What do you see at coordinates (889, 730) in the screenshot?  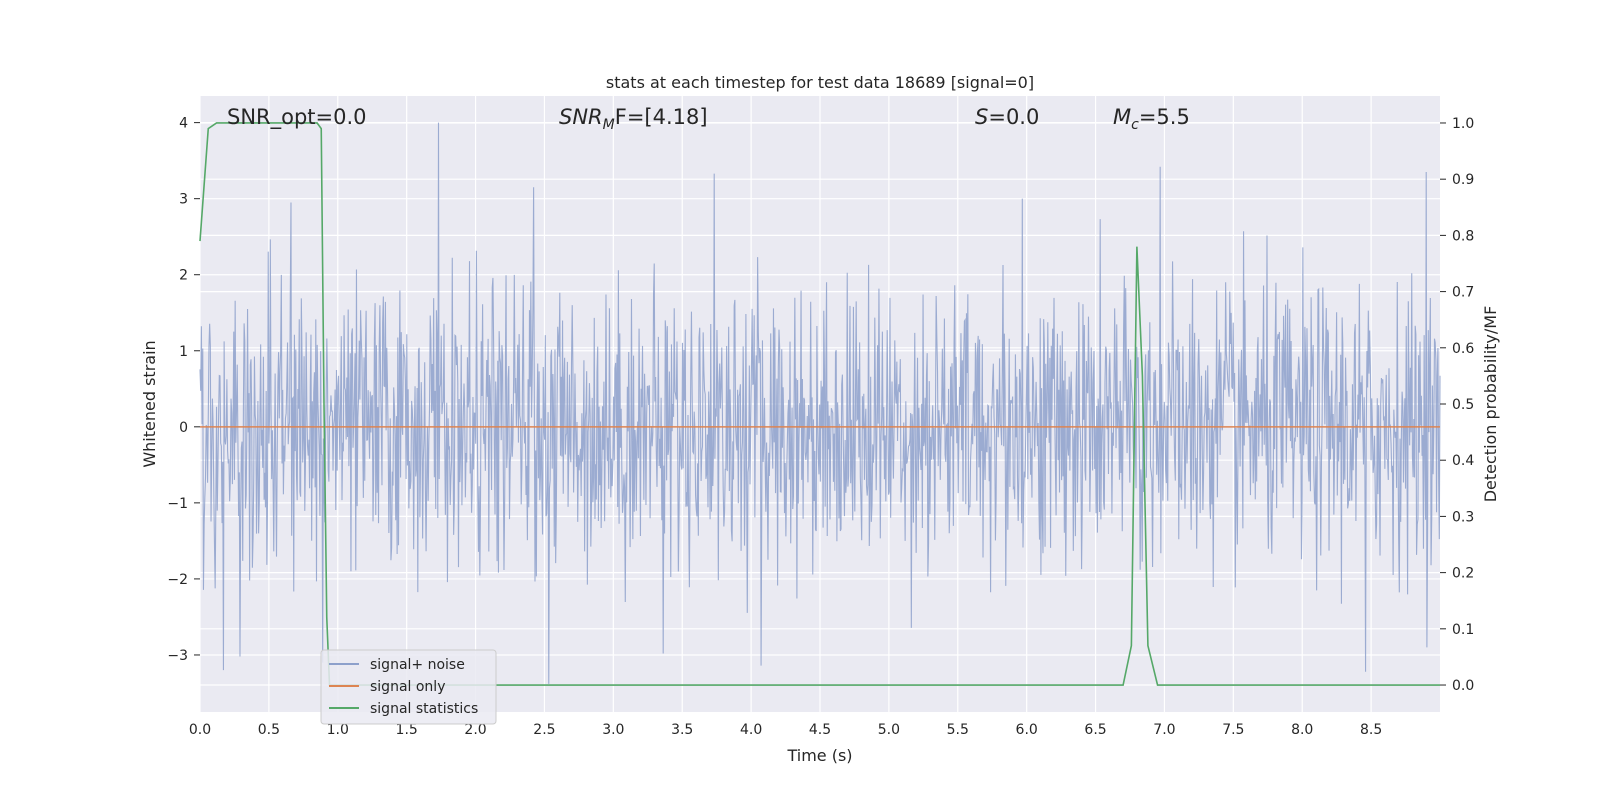 I see `x-tick-label: 5.0` at bounding box center [889, 730].